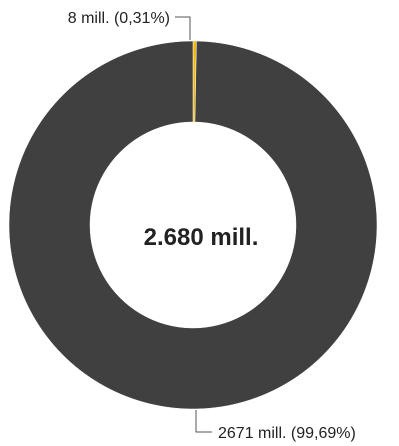 The image size is (399, 446). Describe the element at coordinates (203, 421) in the screenshot. I see `leader-line-large-slice` at that location.